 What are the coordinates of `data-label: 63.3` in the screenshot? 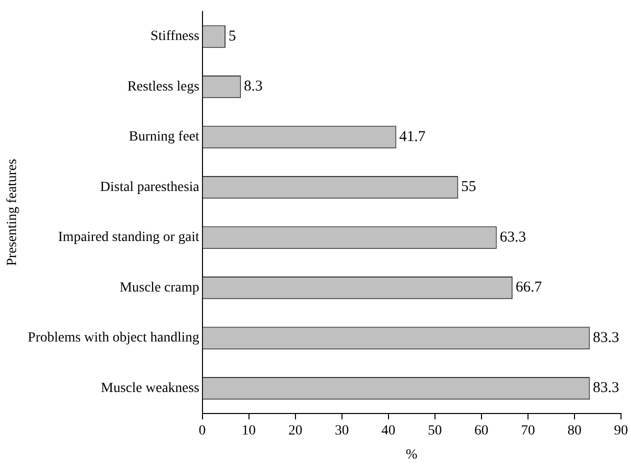 It's located at (513, 237).